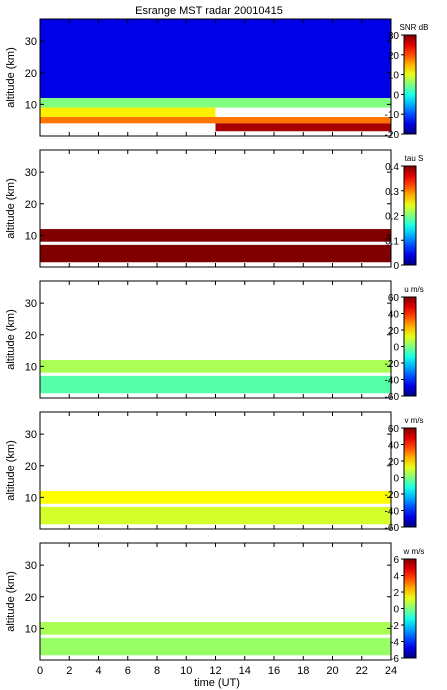 This screenshot has width=447, height=690. I want to click on x-tick-label: 2, so click(69, 671).